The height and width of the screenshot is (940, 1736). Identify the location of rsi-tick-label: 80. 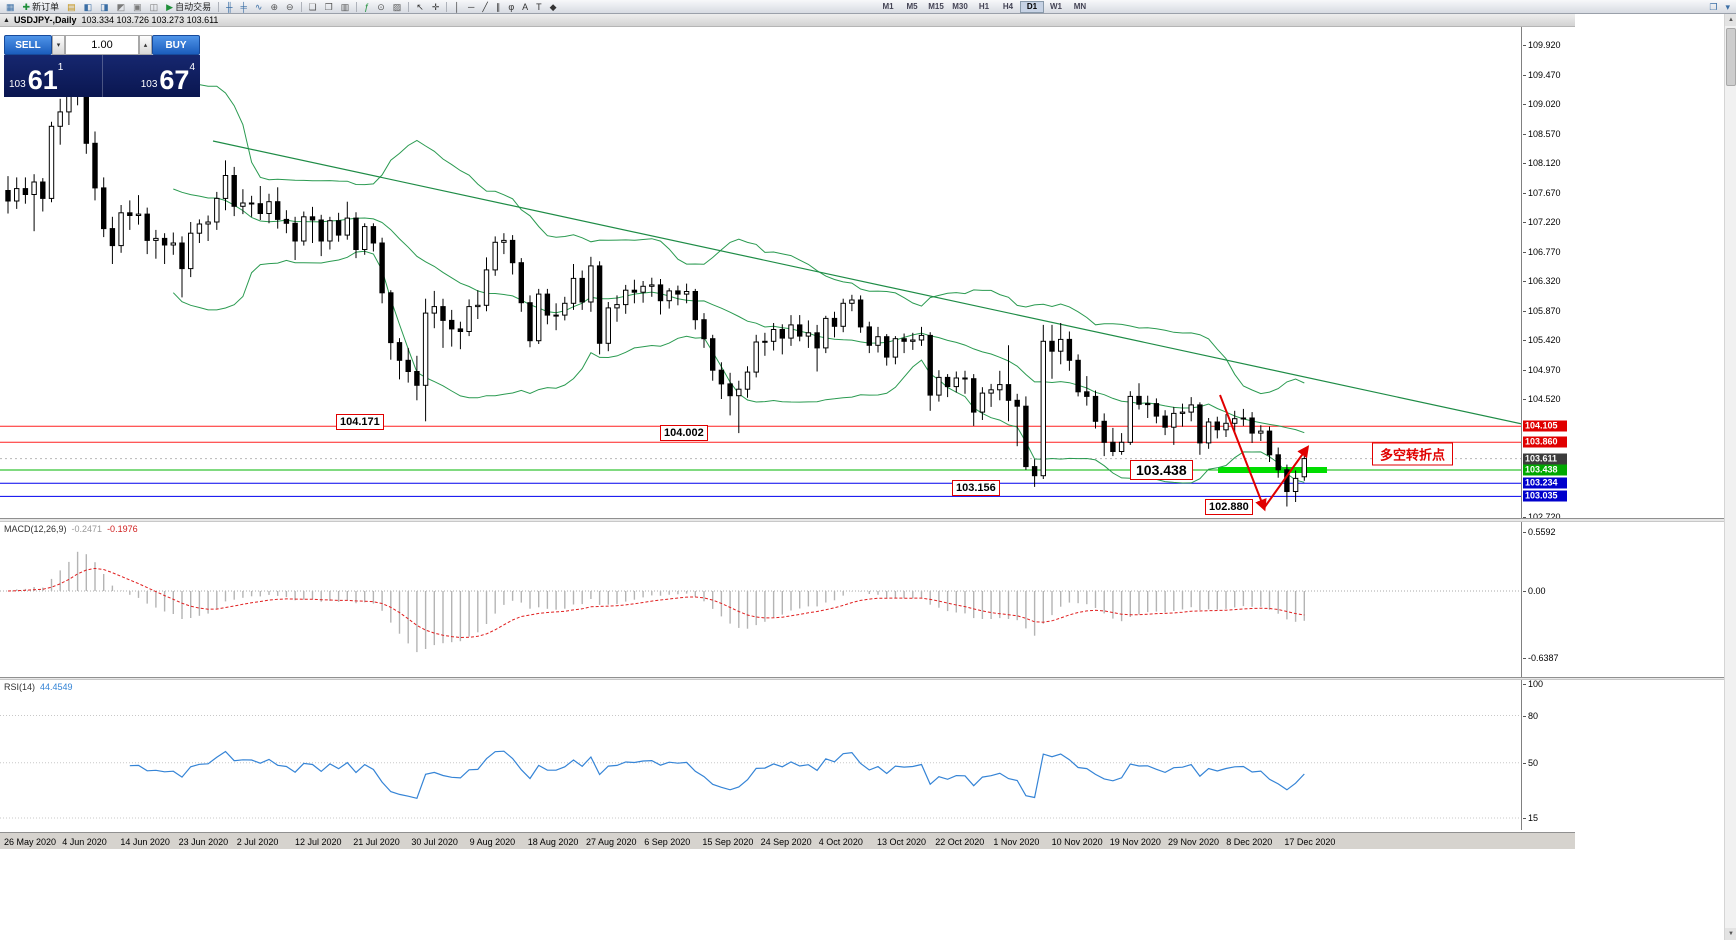
(1530, 715).